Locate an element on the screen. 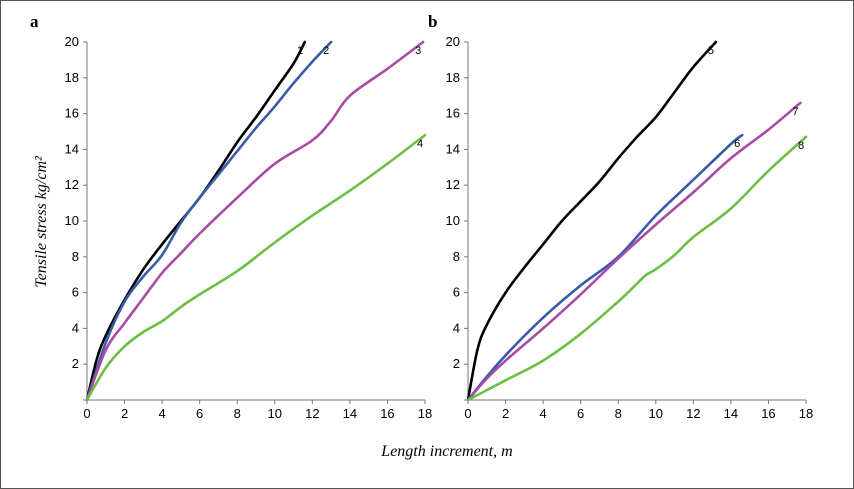 Image resolution: width=854 pixels, height=489 pixels. panel-b-x-tick-label: 16 is located at coordinates (768, 413).